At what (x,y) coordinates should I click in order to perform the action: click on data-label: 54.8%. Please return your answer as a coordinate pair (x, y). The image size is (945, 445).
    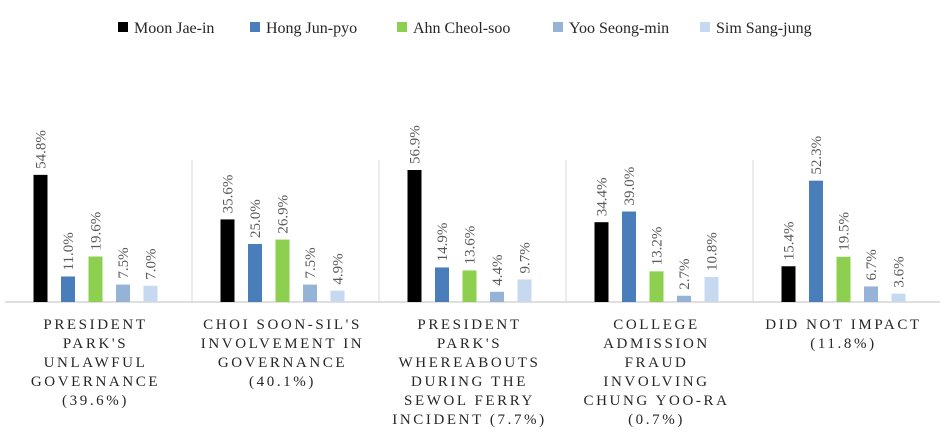
    Looking at the image, I should click on (42, 149).